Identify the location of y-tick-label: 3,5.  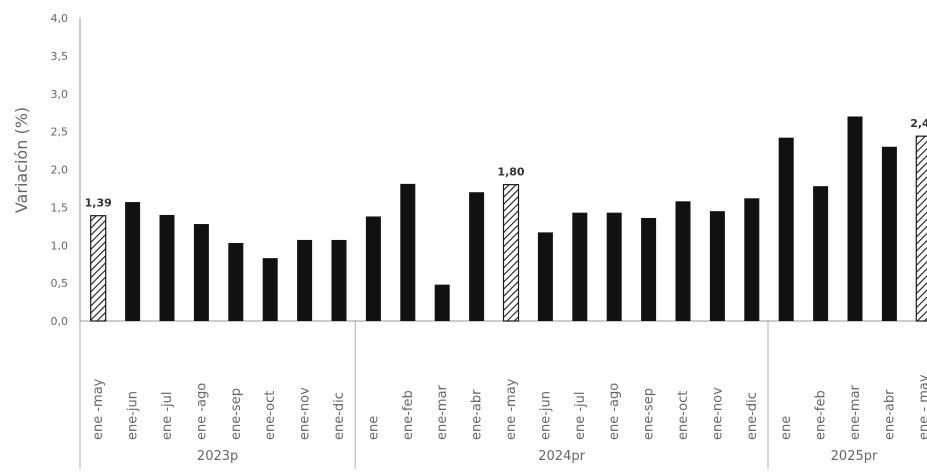
(60, 56).